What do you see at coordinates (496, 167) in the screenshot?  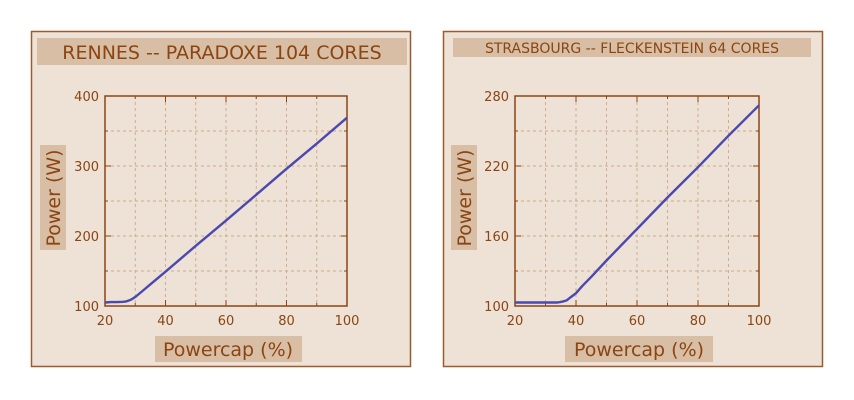 I see `y-tick-label: 220` at bounding box center [496, 167].